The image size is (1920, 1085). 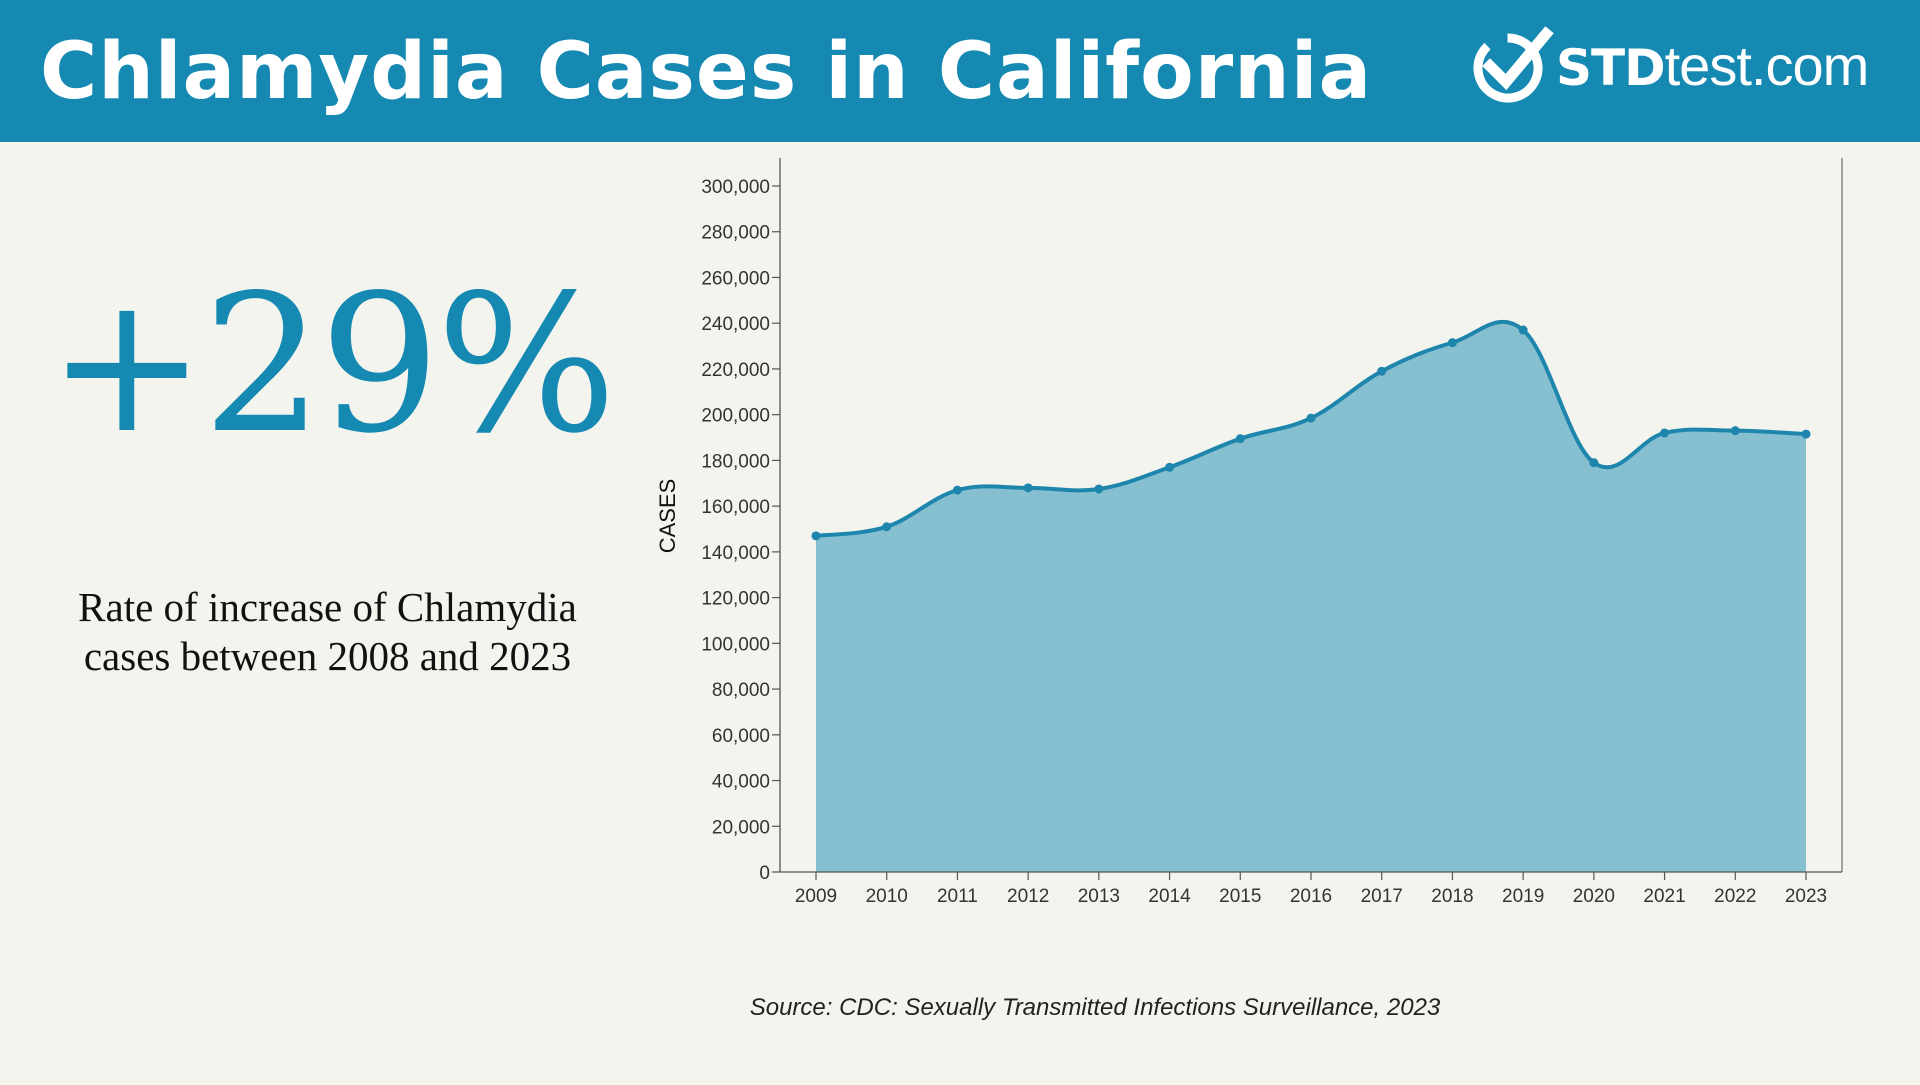 I want to click on data-point-2022, so click(x=1735, y=431).